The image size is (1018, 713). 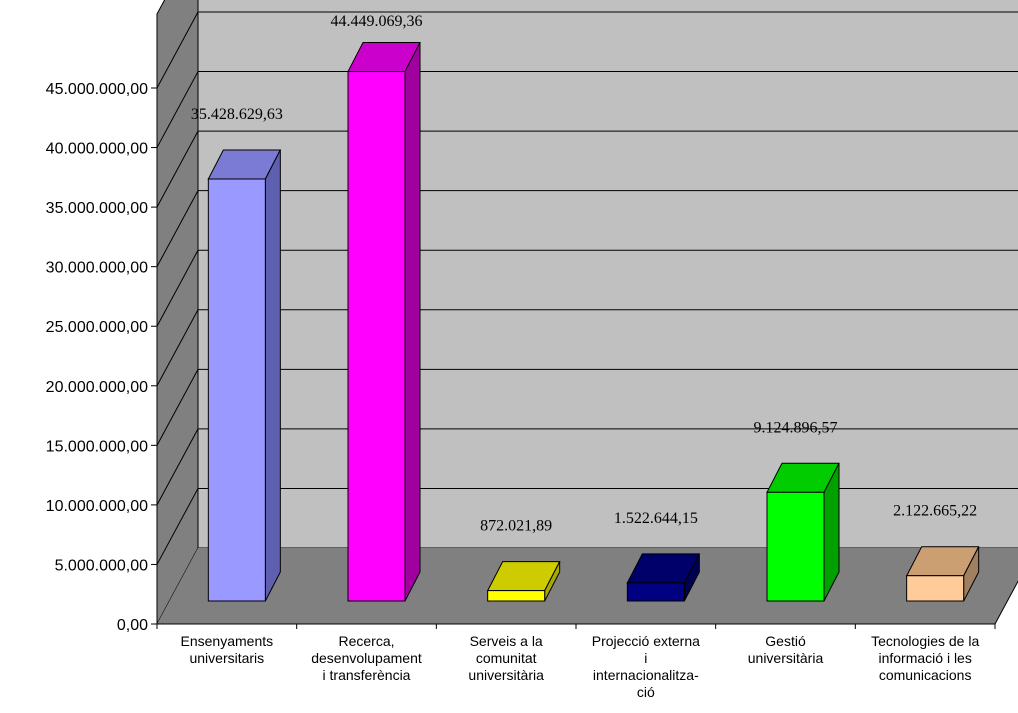 What do you see at coordinates (796, 427) in the screenshot?
I see `data-label: 9.124.896,57` at bounding box center [796, 427].